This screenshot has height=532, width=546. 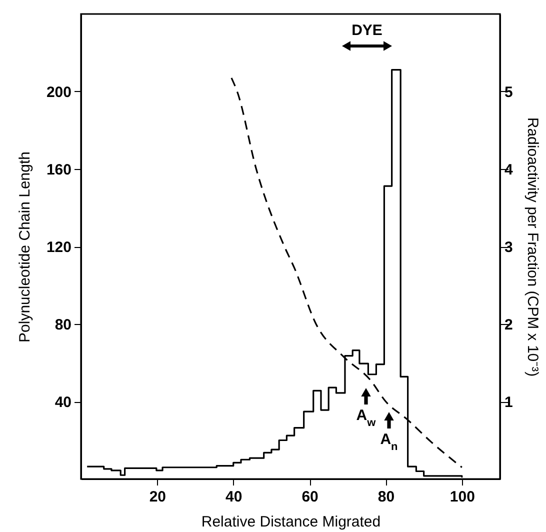 What do you see at coordinates (234, 497) in the screenshot?
I see `x-tick-label: 40` at bounding box center [234, 497].